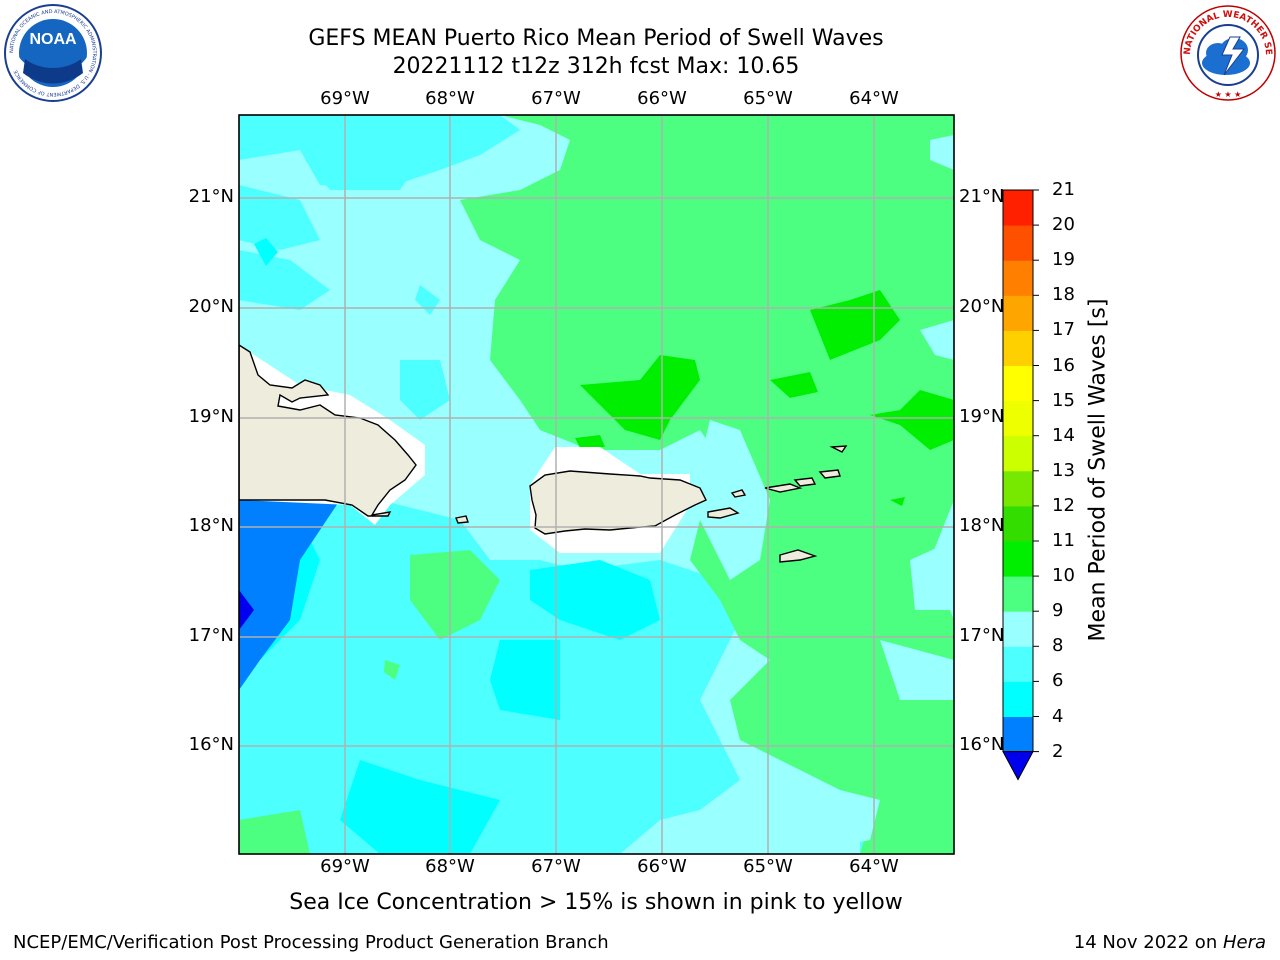 The height and width of the screenshot is (960, 1280). Describe the element at coordinates (1063, 576) in the screenshot. I see `colorbar-tick-label: 10` at that location.